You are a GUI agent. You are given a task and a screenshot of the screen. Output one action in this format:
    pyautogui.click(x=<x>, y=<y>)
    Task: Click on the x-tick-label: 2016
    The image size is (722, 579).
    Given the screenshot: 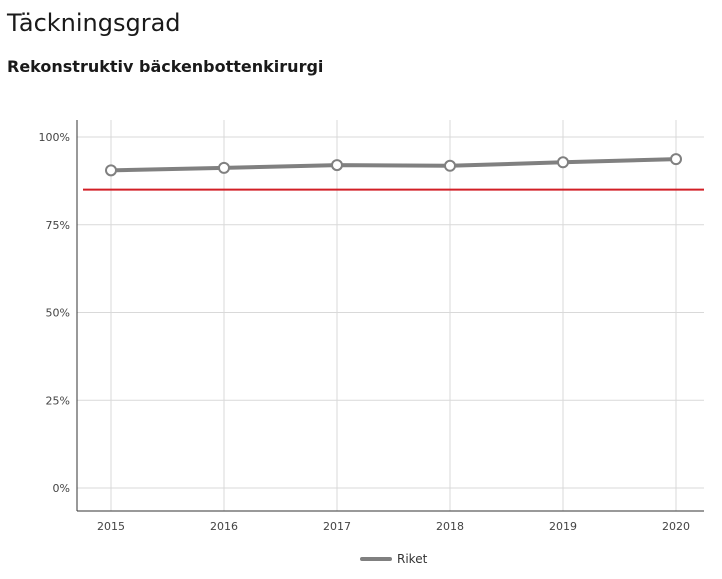 What is the action you would take?
    pyautogui.click(x=224, y=526)
    